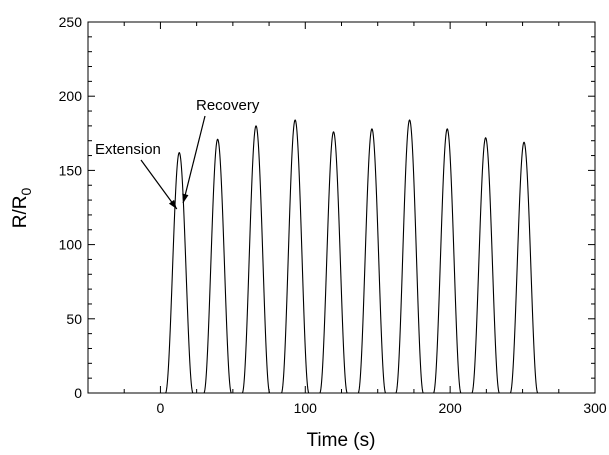 The image size is (609, 455). Describe the element at coordinates (71, 22) in the screenshot. I see `y-tick-label: 250` at that location.